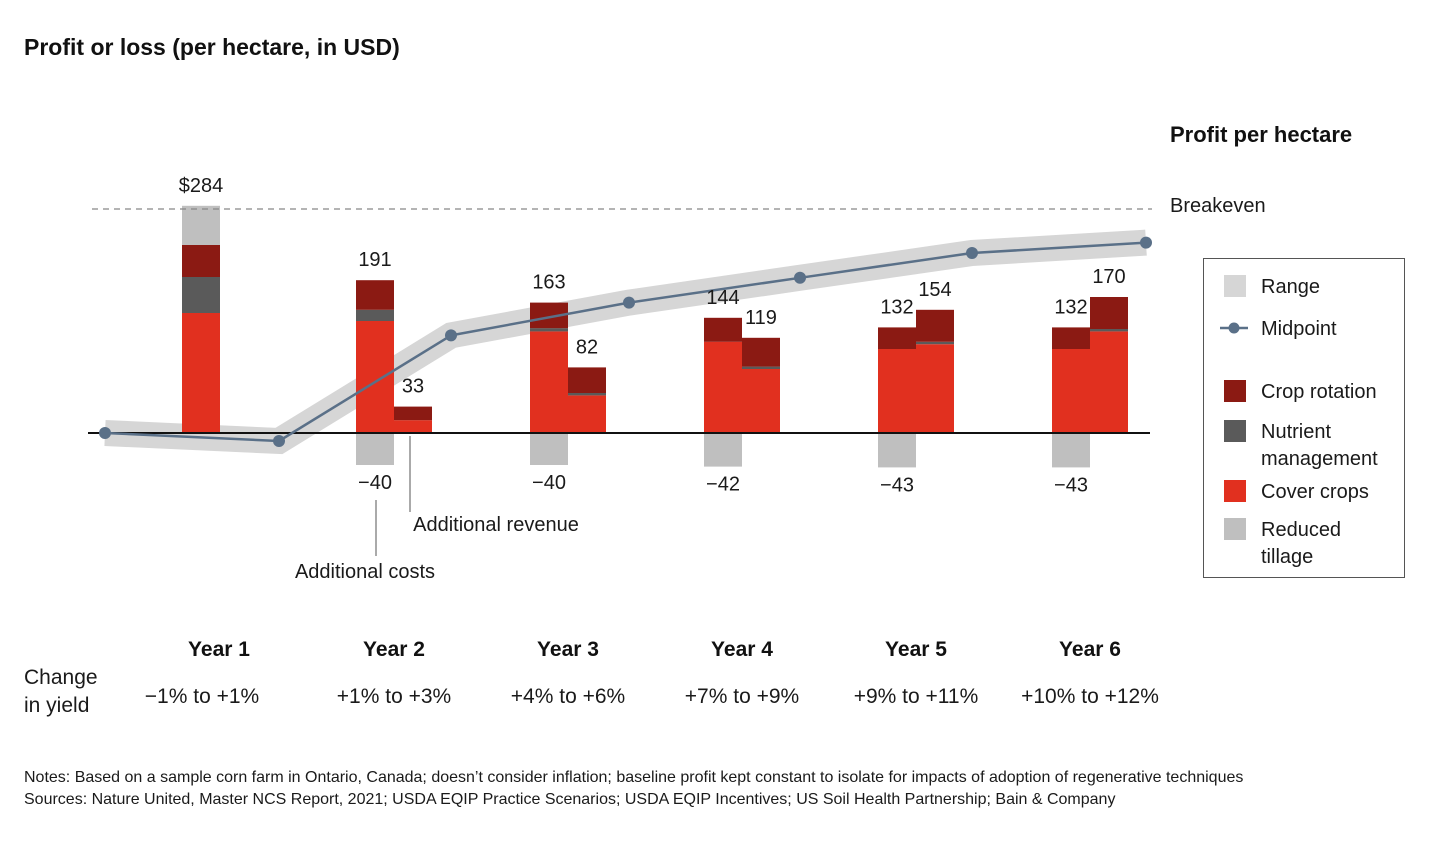 Image resolution: width=1454 pixels, height=856 pixels. Describe the element at coordinates (1235, 286) in the screenshot. I see `legend-range-swatch` at that location.